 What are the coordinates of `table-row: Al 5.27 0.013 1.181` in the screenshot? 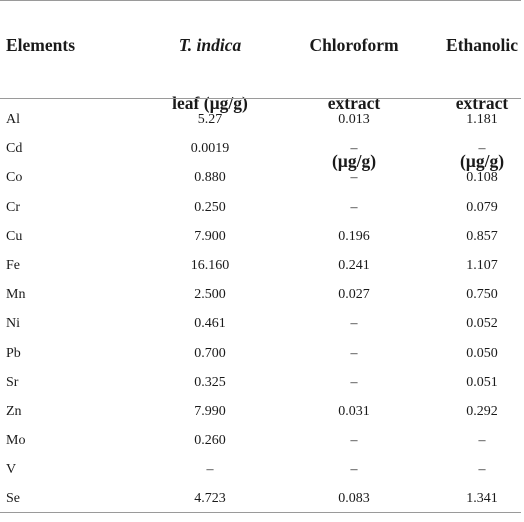 It's located at (262, 119).